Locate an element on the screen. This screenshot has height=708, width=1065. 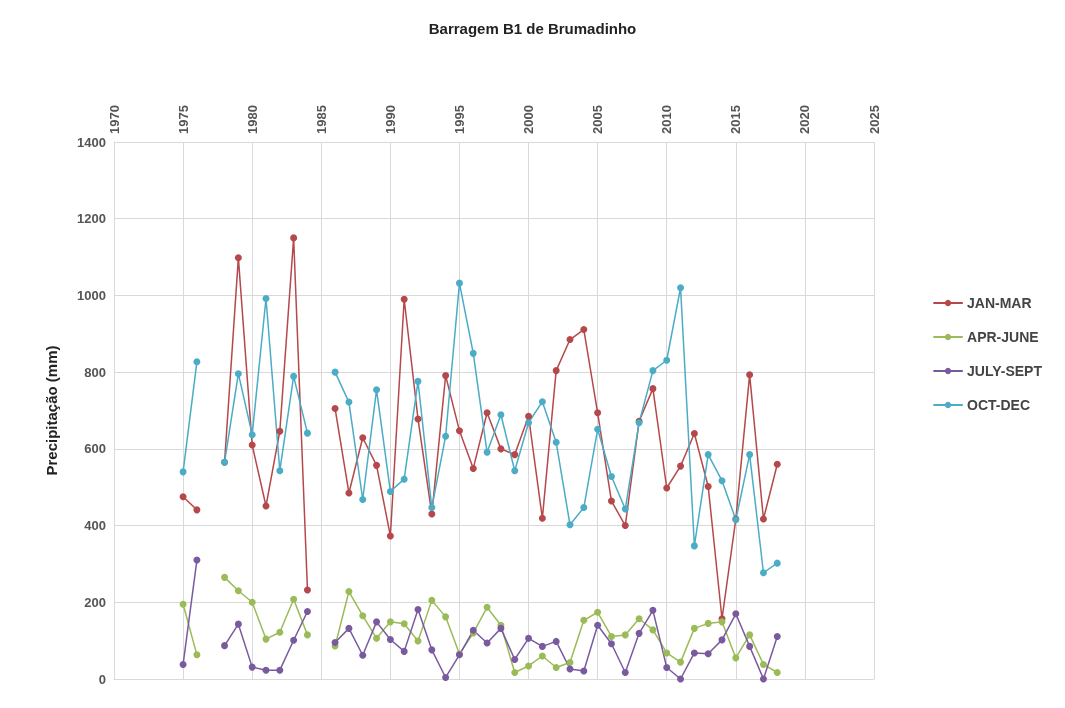
x-tick-label: 2025 is located at coordinates (874, 119).